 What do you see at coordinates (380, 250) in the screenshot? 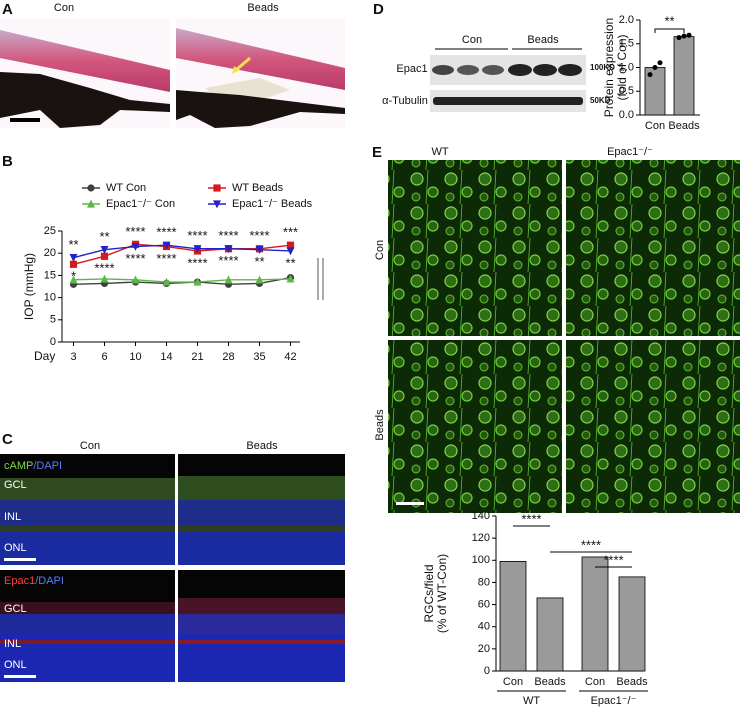
I see `row-label: Con` at bounding box center [380, 250].